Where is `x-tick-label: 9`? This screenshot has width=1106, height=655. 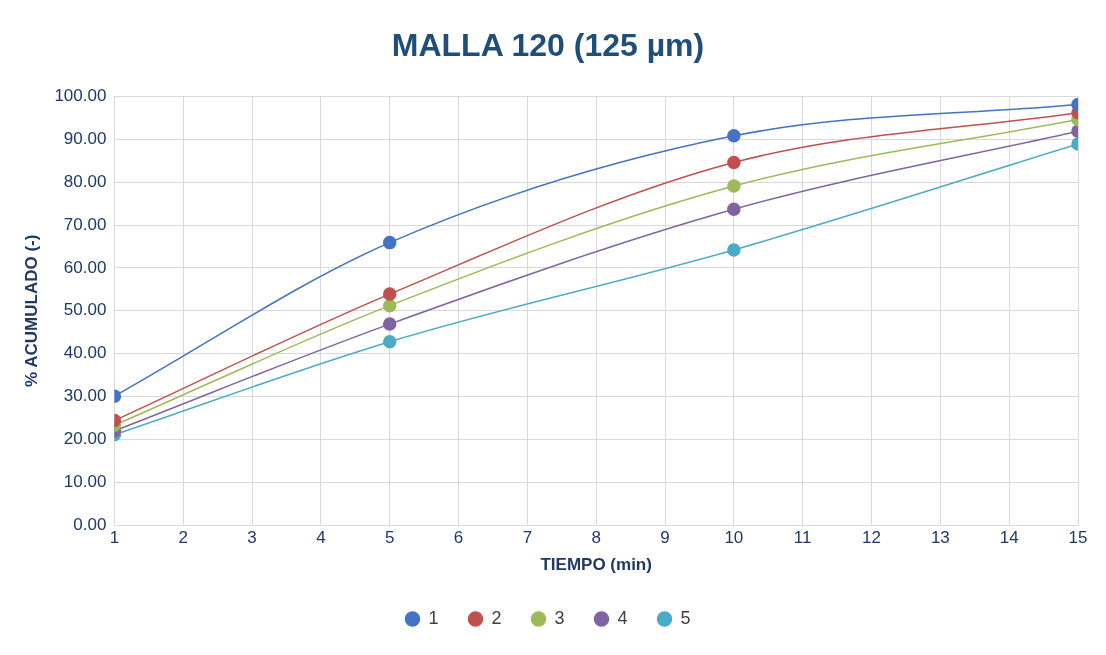 x-tick-label: 9 is located at coordinates (665, 538).